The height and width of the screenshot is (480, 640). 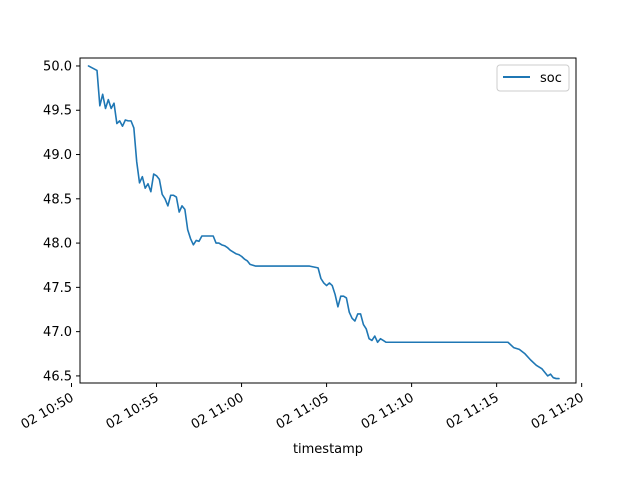 I want to click on legend: soc, so click(x=533, y=78).